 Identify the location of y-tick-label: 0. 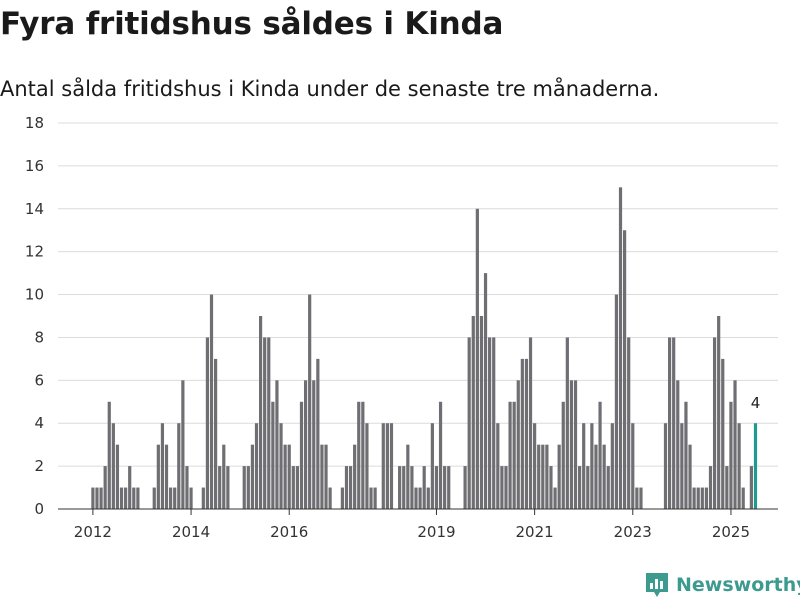
(39, 509).